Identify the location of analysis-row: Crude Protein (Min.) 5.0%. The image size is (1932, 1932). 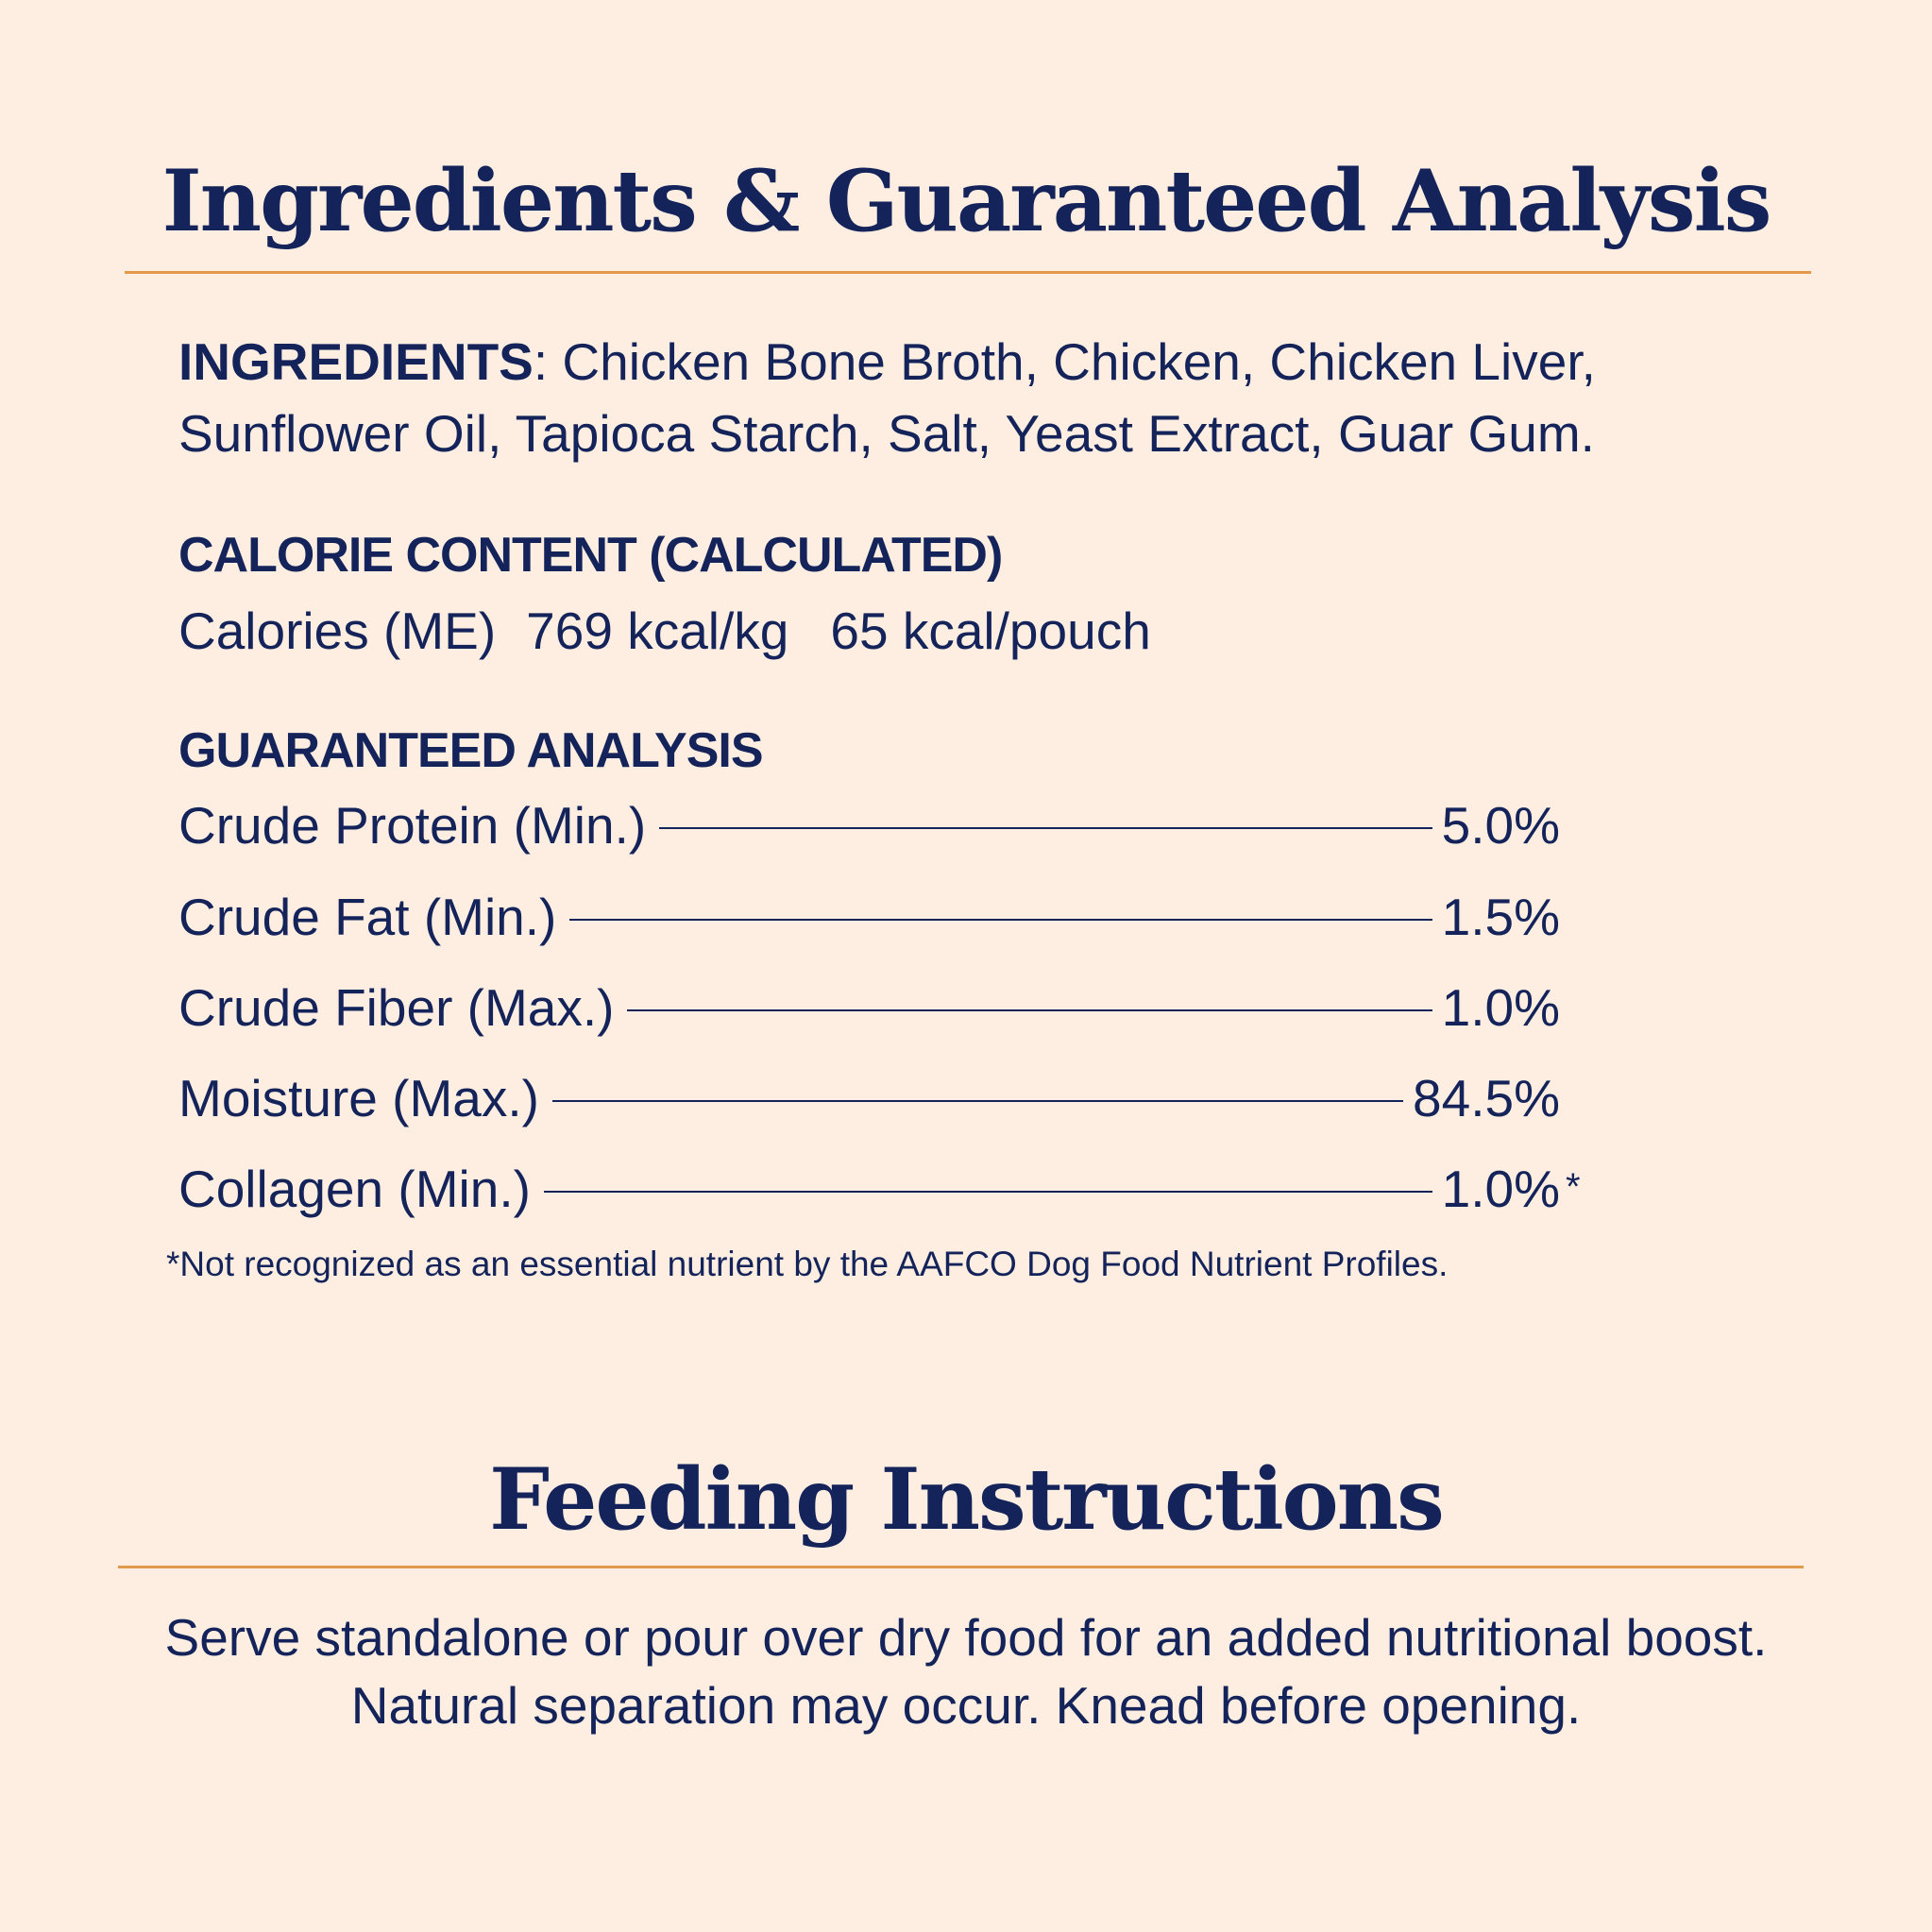
(869, 825).